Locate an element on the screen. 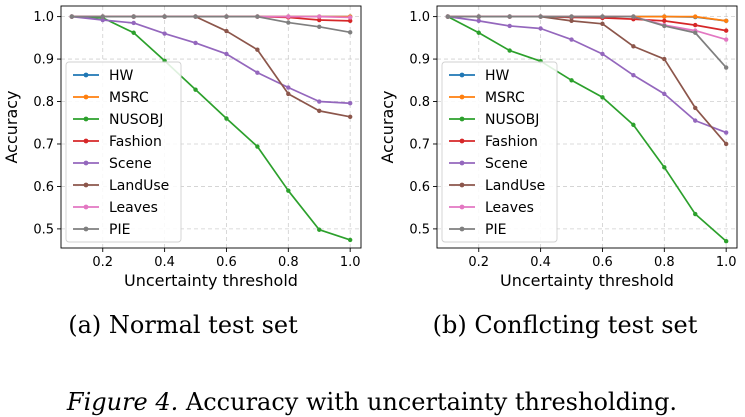 This screenshot has height=417, width=745. legend-item-hw: HW is located at coordinates (103, 76).